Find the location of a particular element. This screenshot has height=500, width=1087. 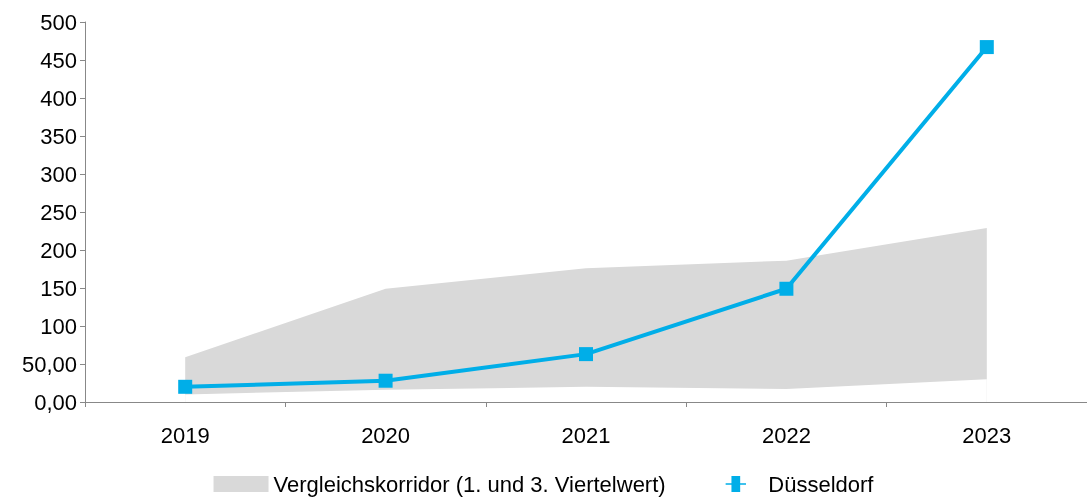

x-tick-label: 2022 is located at coordinates (786, 435).